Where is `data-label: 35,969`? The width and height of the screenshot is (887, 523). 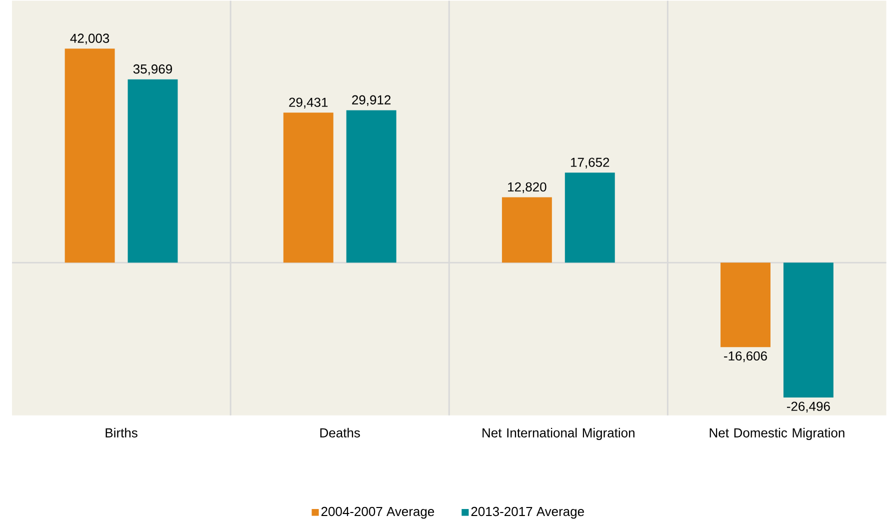 data-label: 35,969 is located at coordinates (152, 69).